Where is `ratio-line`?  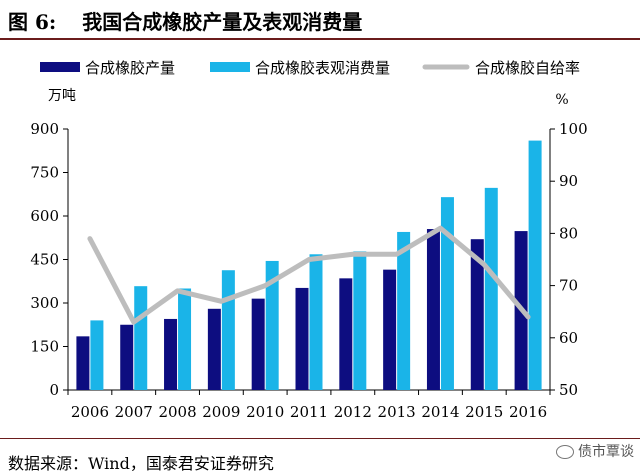
ratio-line is located at coordinates (309, 275).